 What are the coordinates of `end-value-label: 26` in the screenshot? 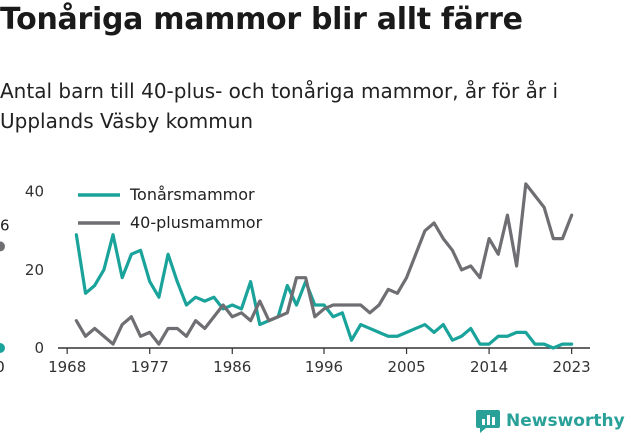 It's located at (5, 225).